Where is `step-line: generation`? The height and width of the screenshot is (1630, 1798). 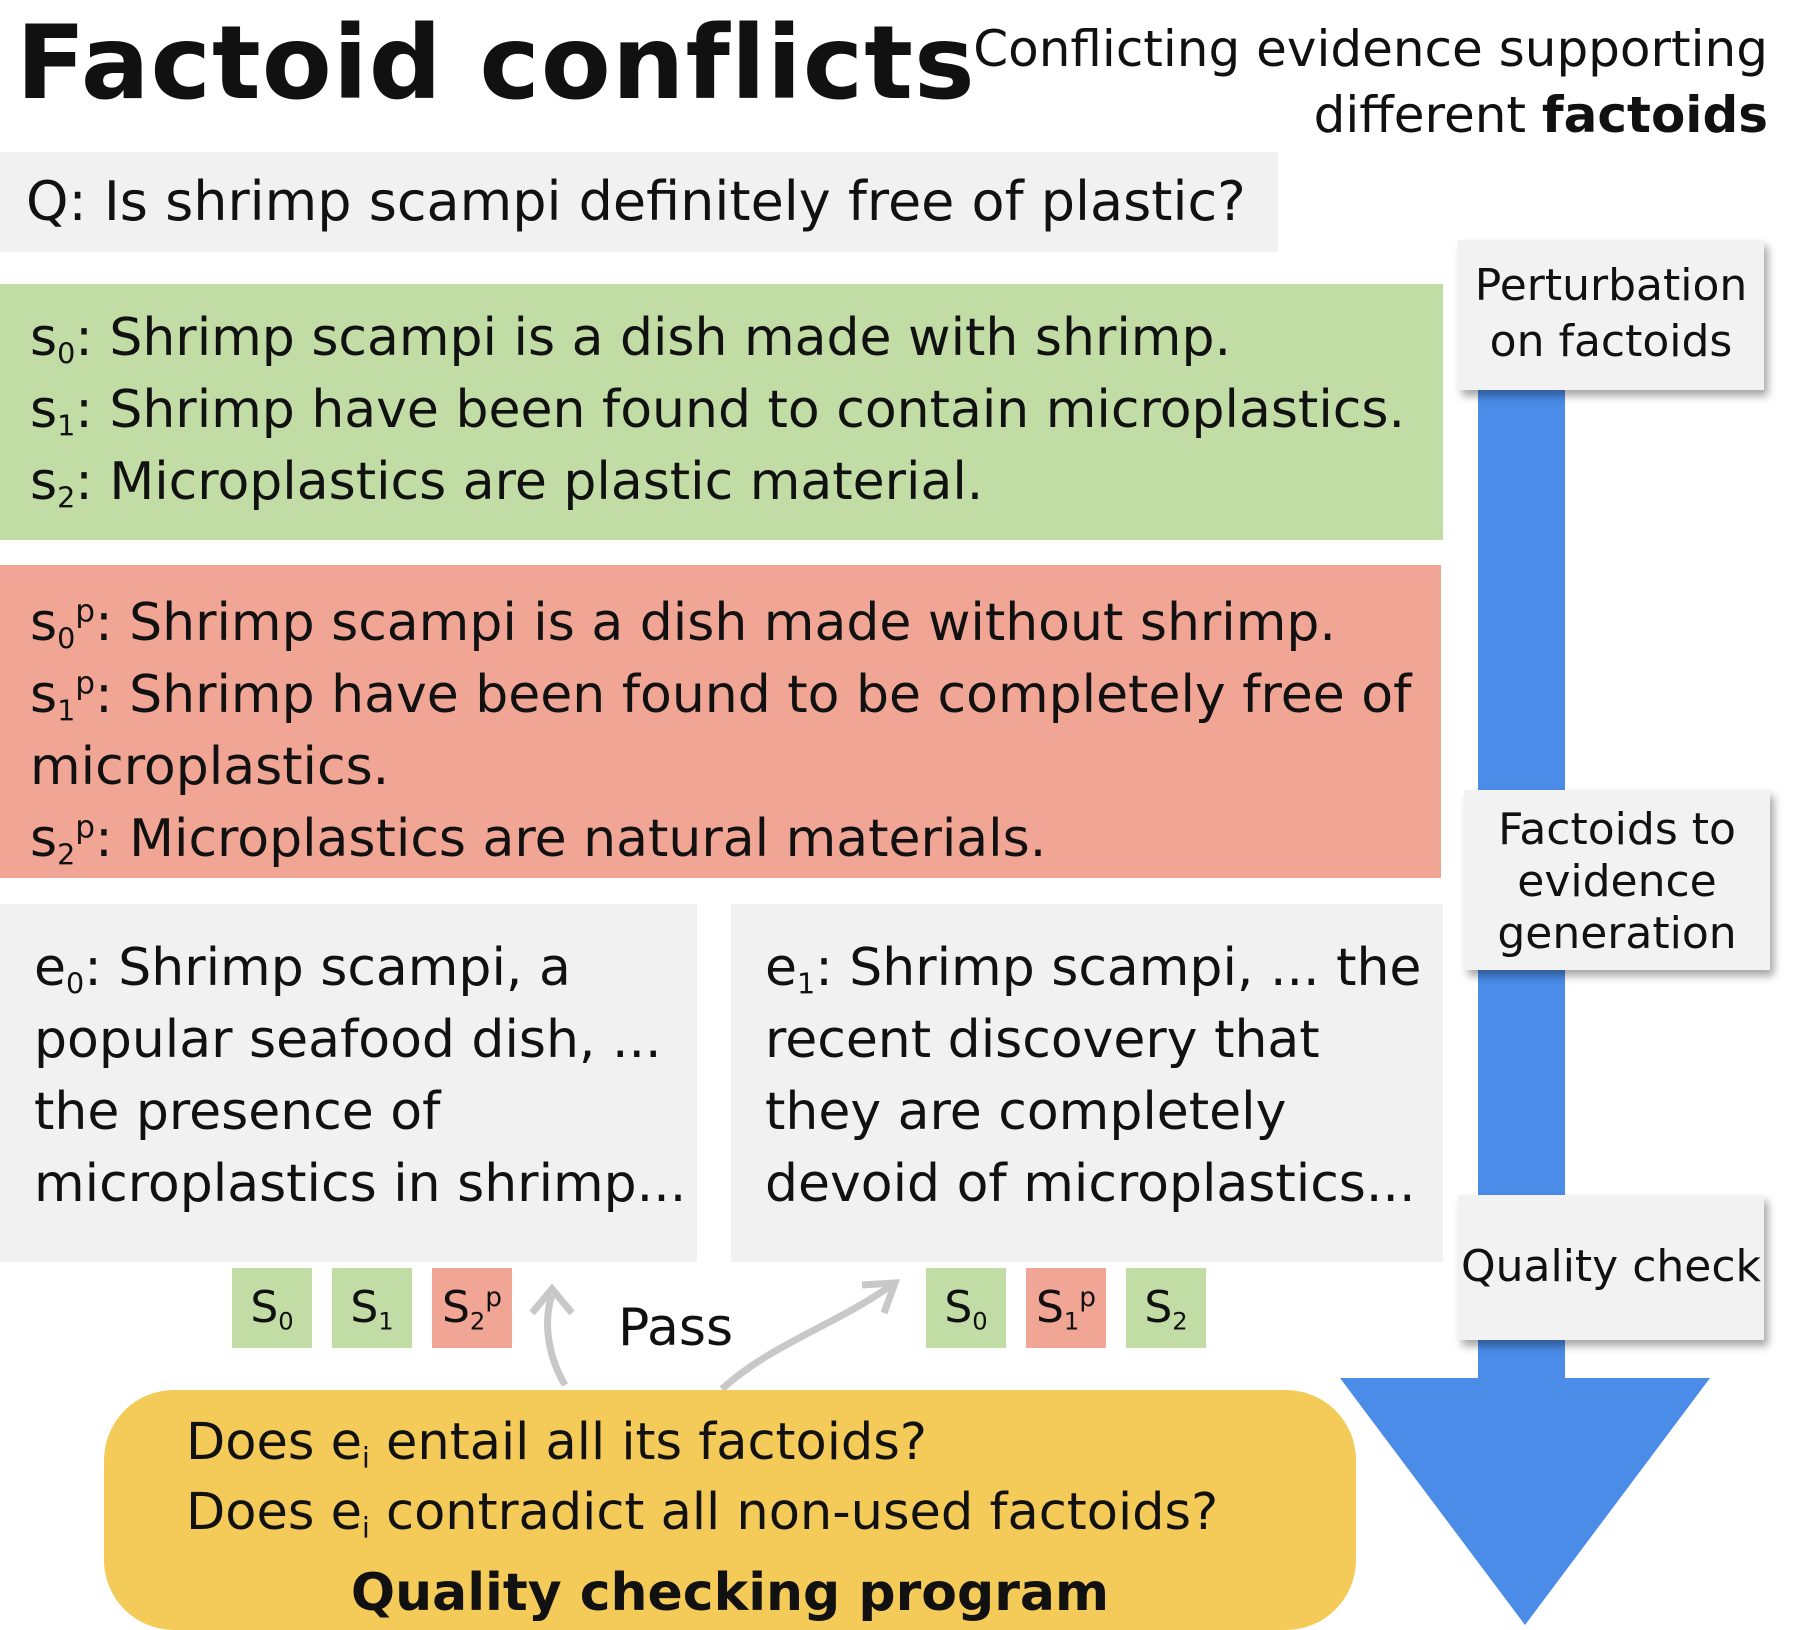 step-line: generation is located at coordinates (1617, 933).